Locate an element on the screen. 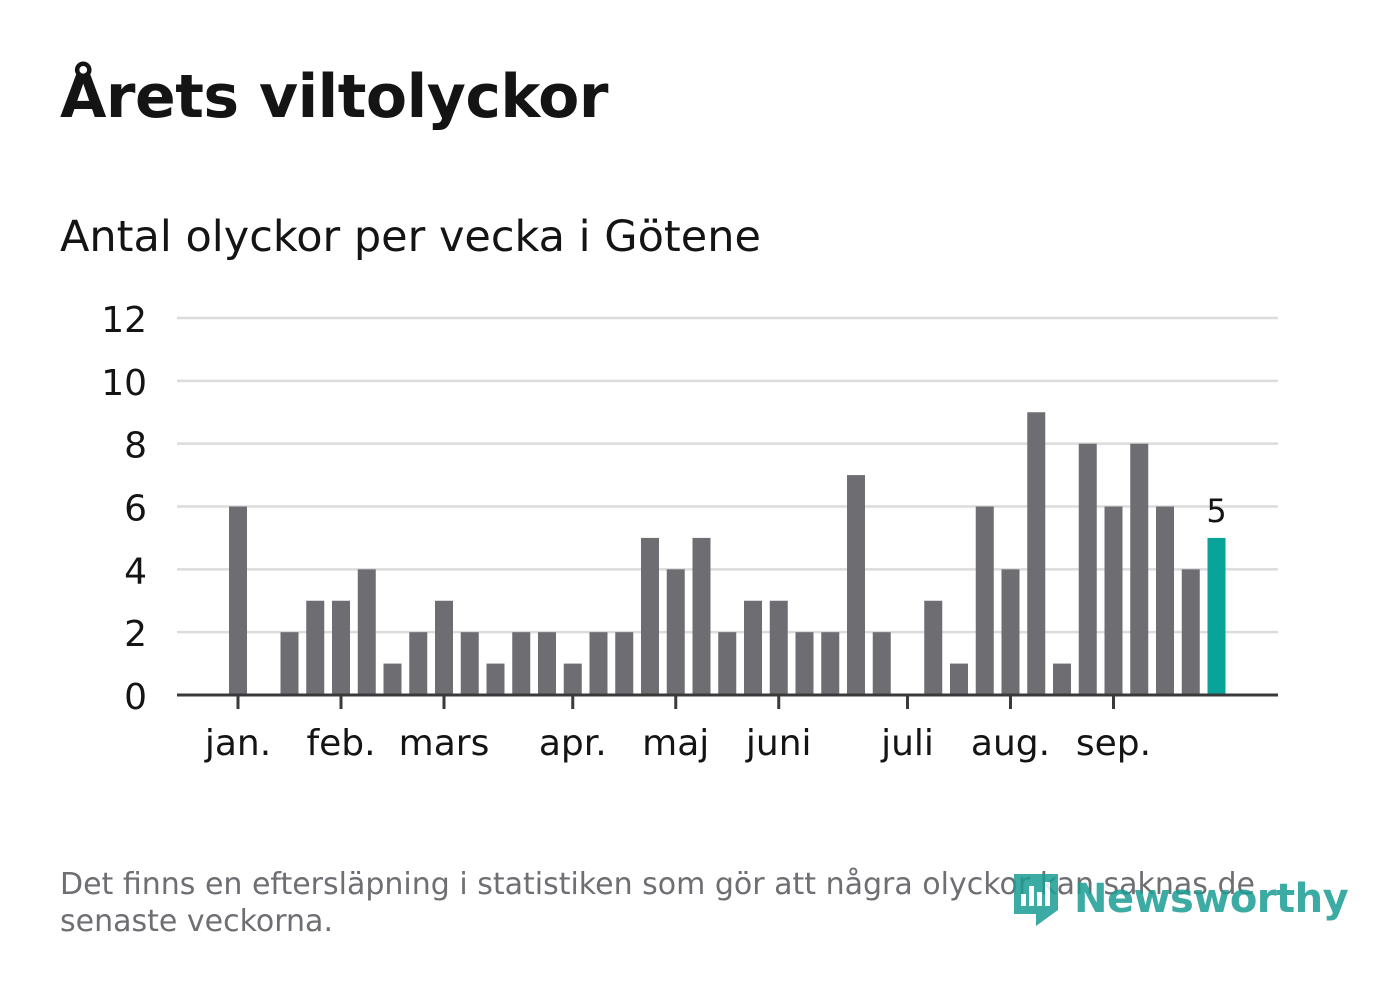  logo-text: Newsworthy is located at coordinates (1211, 899).